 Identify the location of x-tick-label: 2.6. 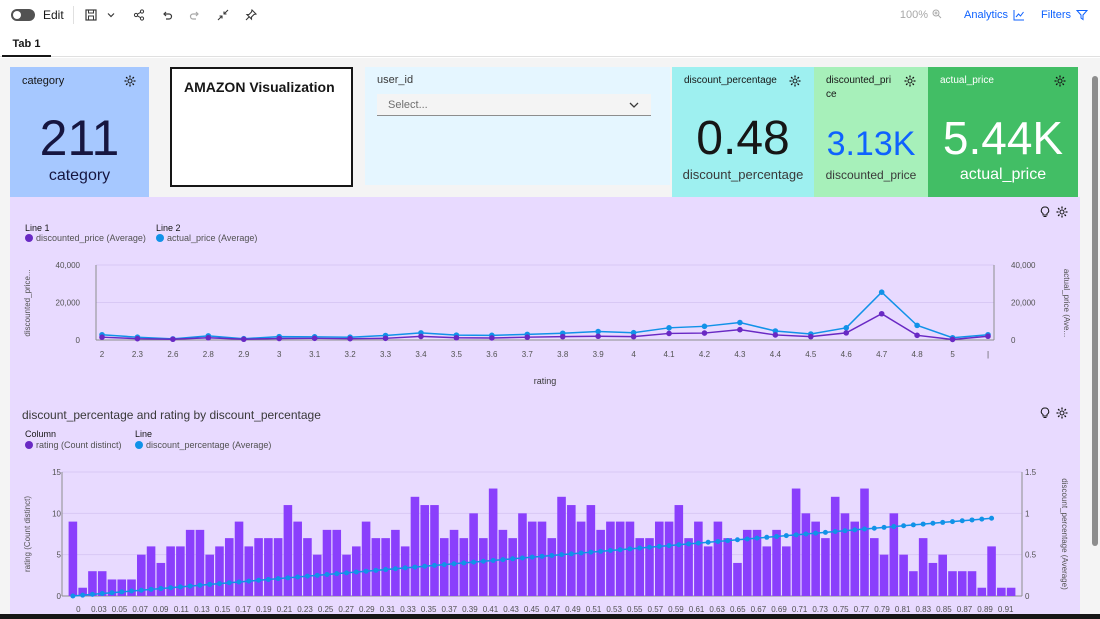
(173, 354).